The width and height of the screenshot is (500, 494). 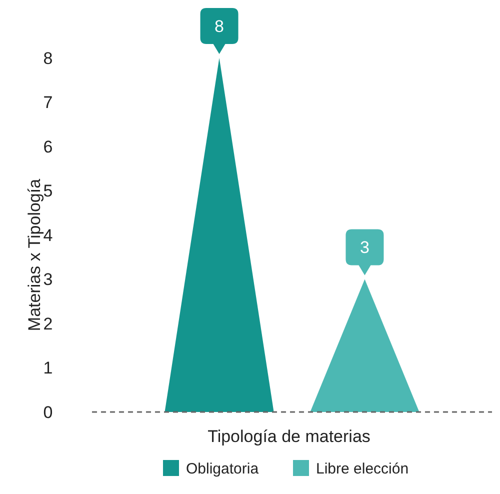 I want to click on y-axis-title: Materias x Tipología, so click(x=34, y=255).